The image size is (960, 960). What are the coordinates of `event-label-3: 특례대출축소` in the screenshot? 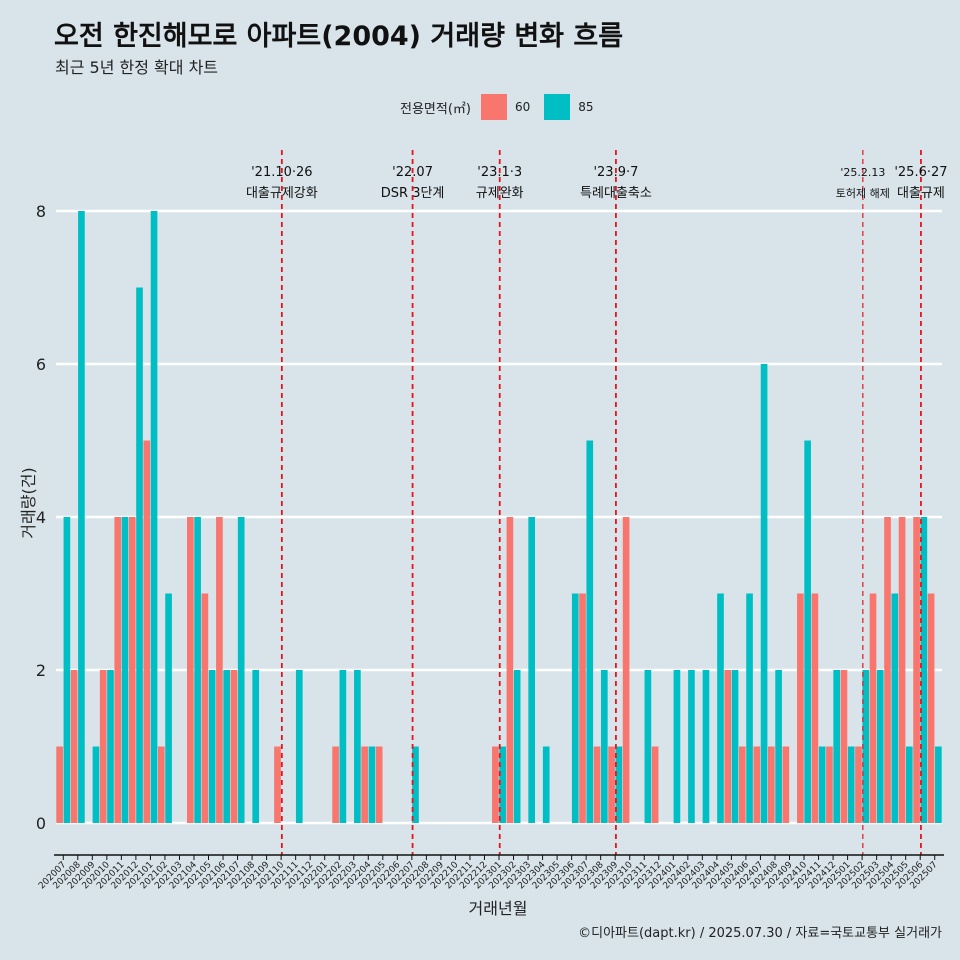 It's located at (616, 193).